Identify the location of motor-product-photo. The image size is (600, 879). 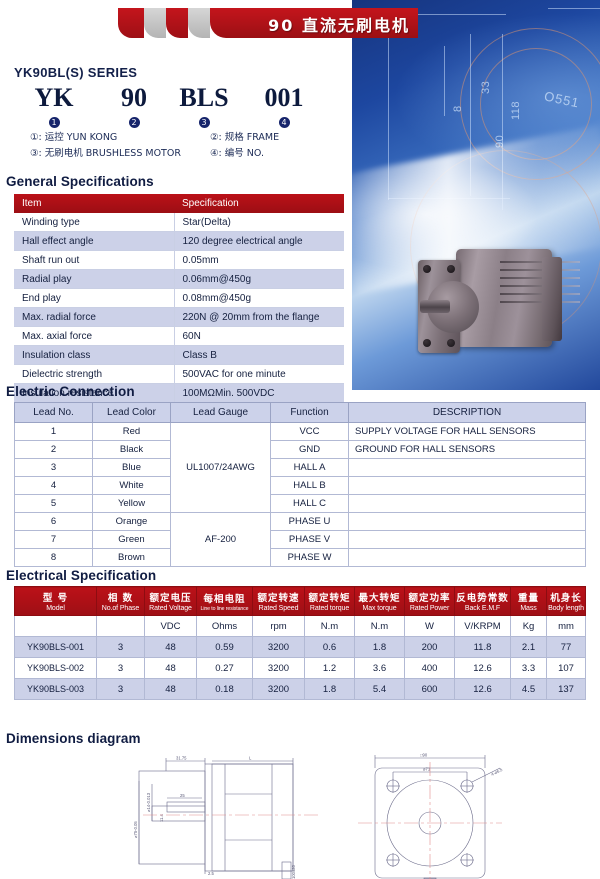
(499, 299).